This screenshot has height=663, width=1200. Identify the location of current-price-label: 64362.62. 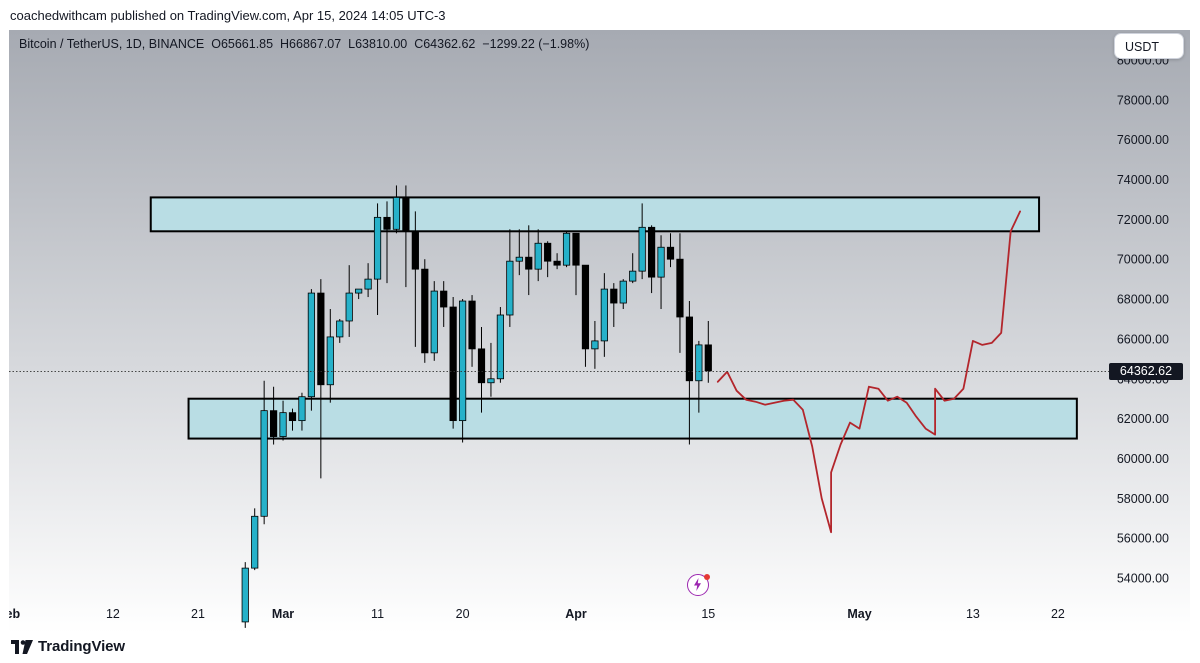
(1146, 372).